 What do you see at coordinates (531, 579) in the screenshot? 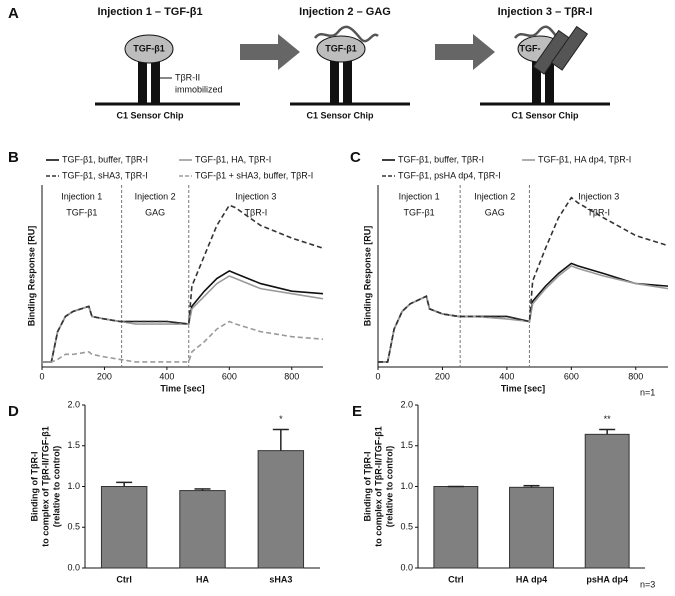
I see `x-tick-label: HA dp4` at bounding box center [531, 579].